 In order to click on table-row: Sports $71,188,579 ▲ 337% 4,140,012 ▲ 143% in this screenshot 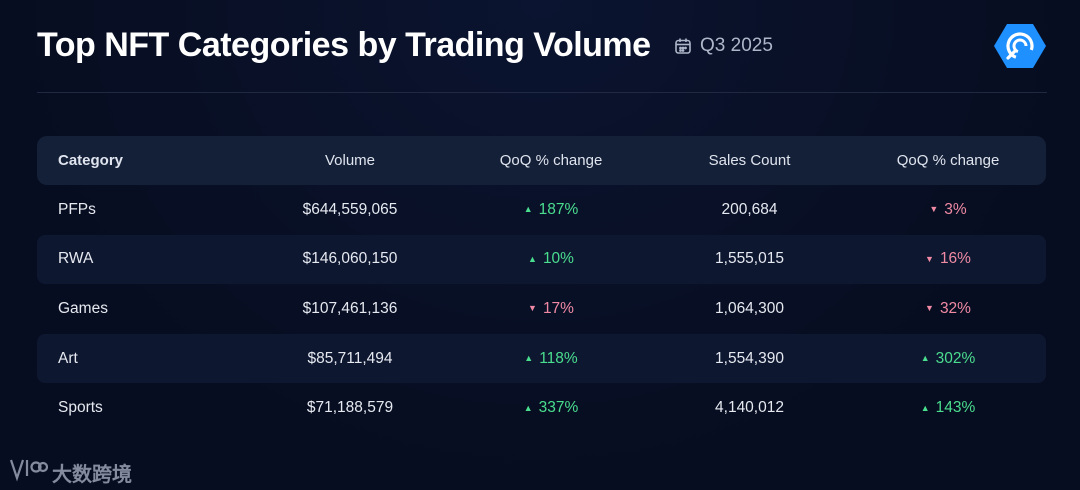, I will do `click(541, 408)`.